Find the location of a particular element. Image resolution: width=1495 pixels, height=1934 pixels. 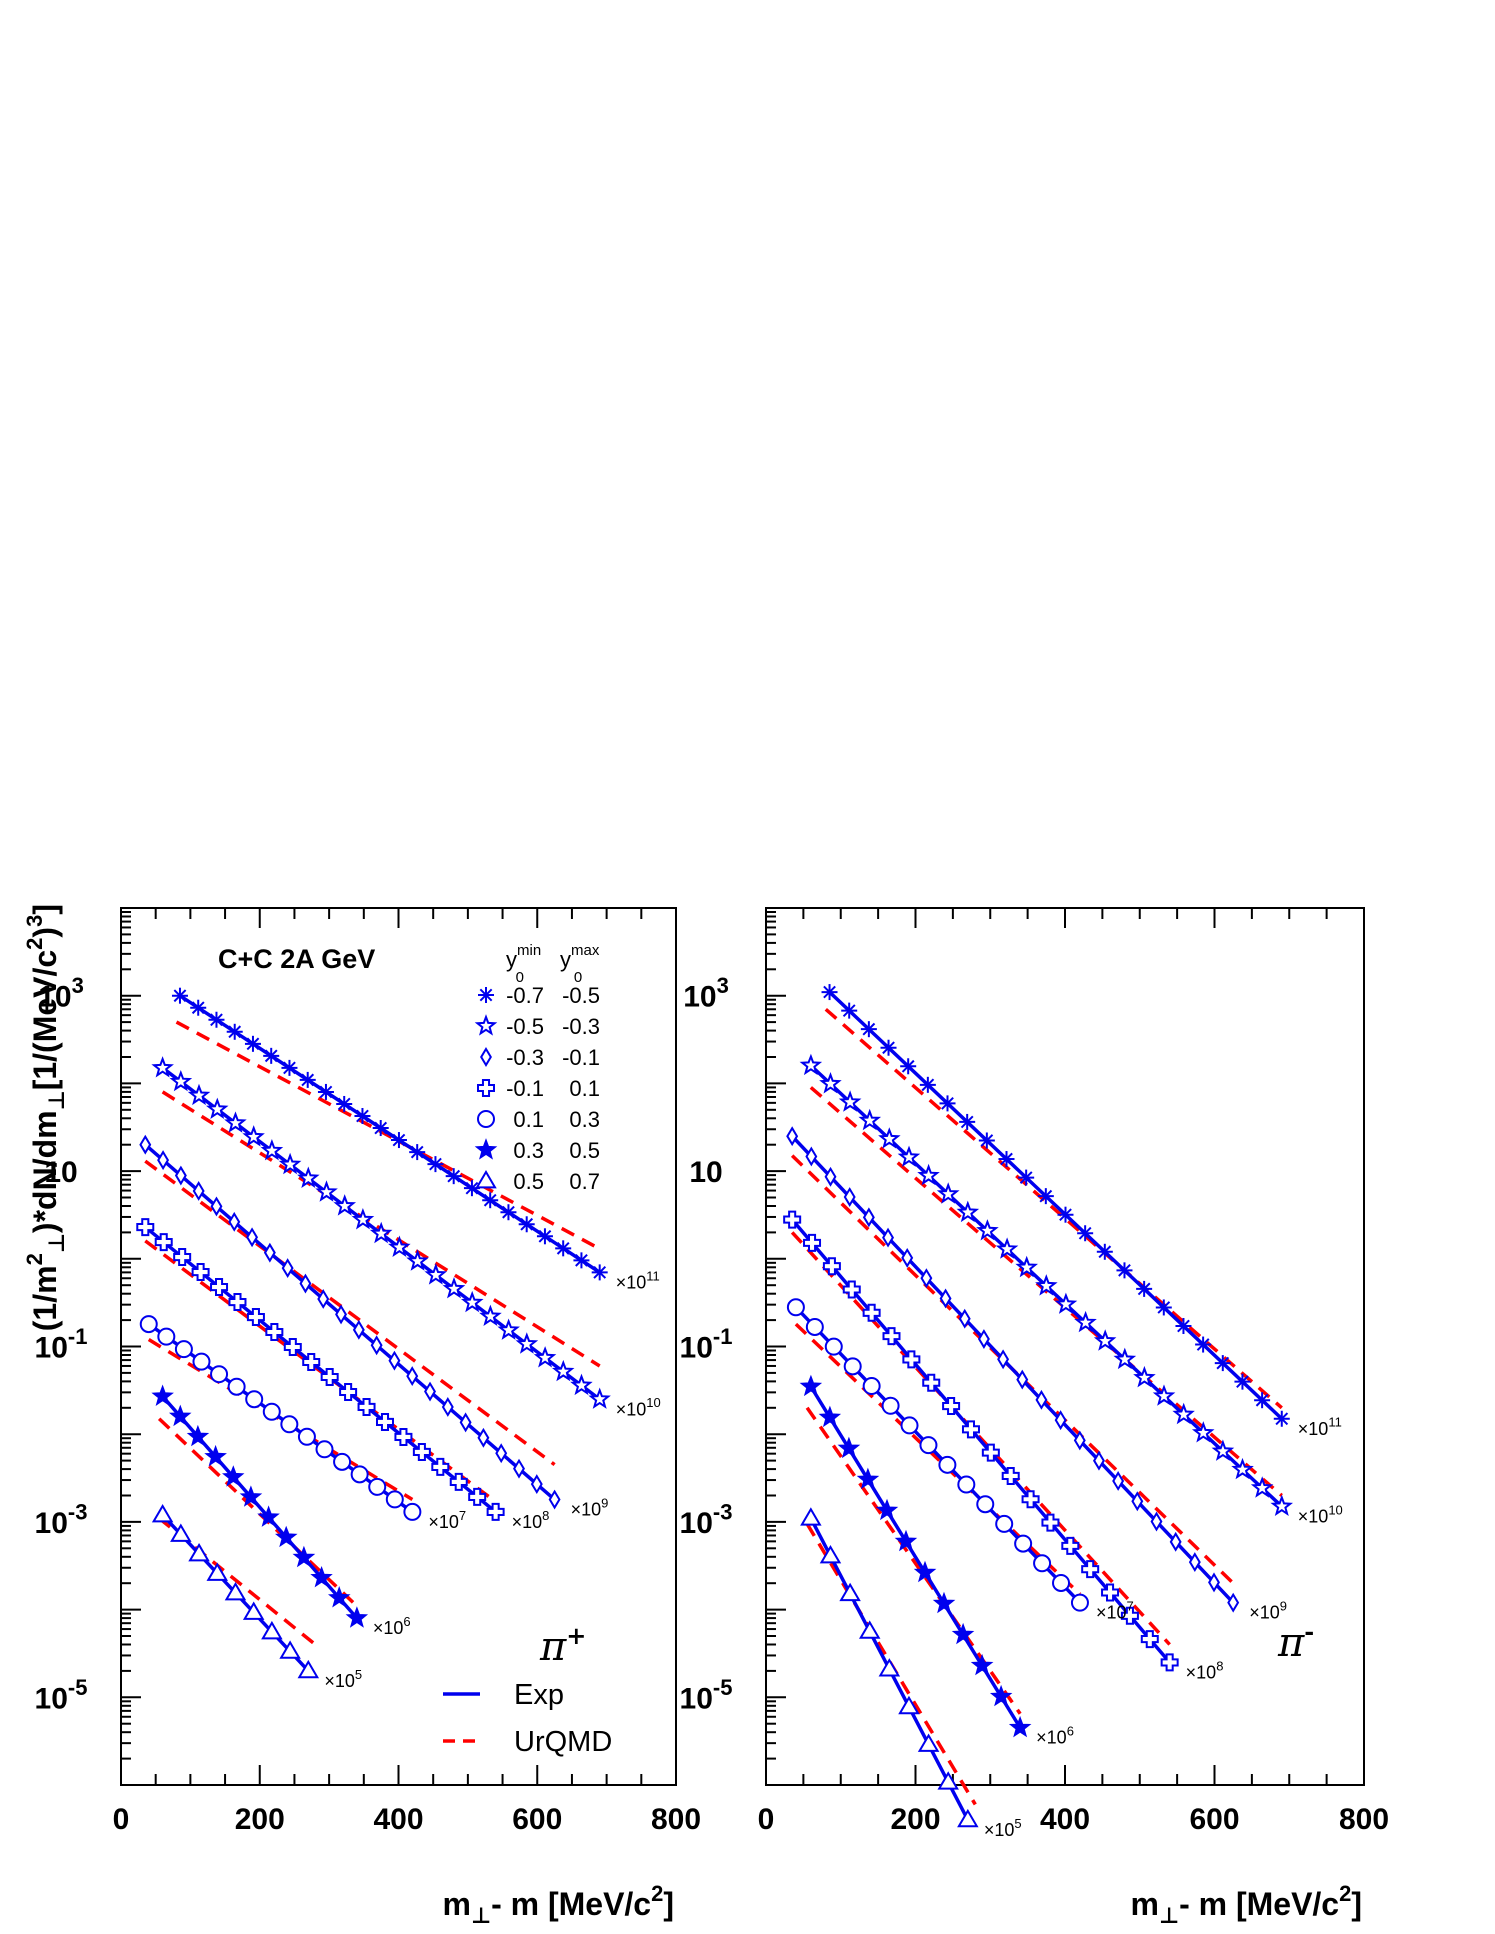

scale-factor-label: ×10¹⁰ is located at coordinates (1320, 1514).